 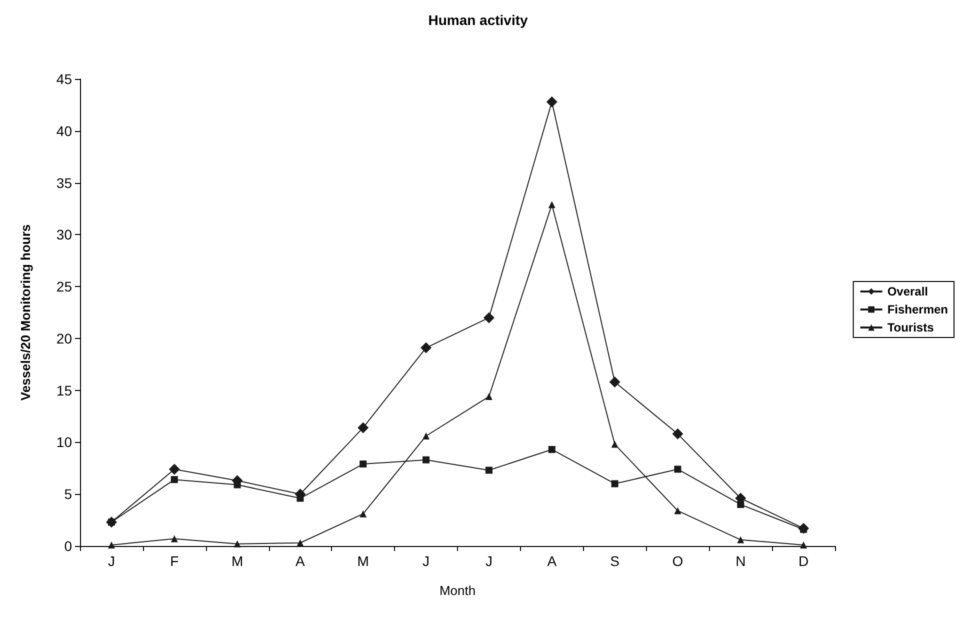 I want to click on y-tick-label: 25, so click(x=64, y=286).